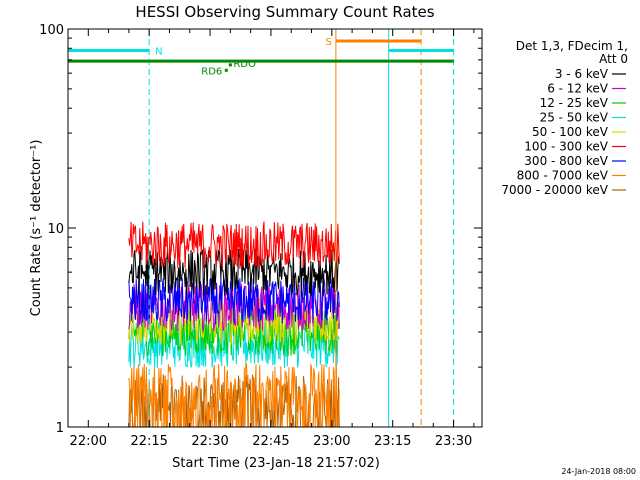 The image size is (640, 480). Describe the element at coordinates (598, 471) in the screenshot. I see `date-stamp: 24-Jan-2018 08:00` at that location.